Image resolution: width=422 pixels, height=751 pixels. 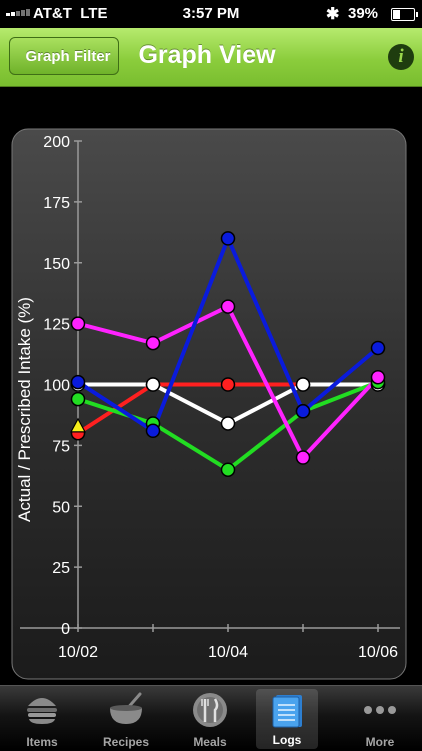 I want to click on tab-label: Items, so click(x=42, y=742).